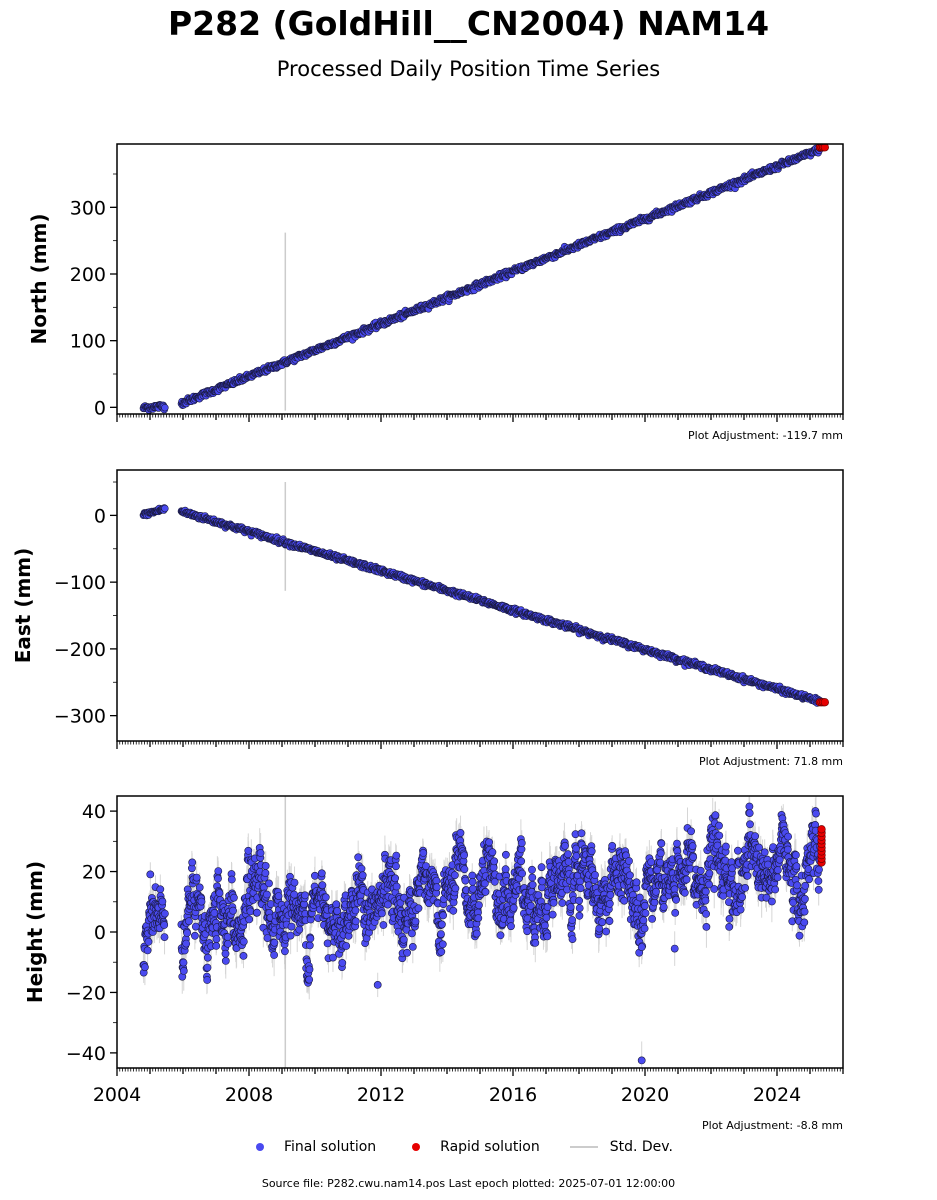 Image resolution: width=937 pixels, height=1200 pixels. I want to click on y-tick-label: 0, so click(100, 516).